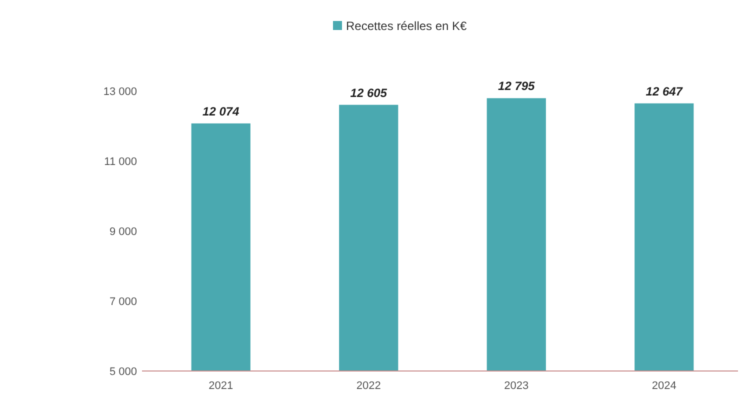  Describe the element at coordinates (665, 91) in the screenshot. I see `data-label: 12 647` at that location.